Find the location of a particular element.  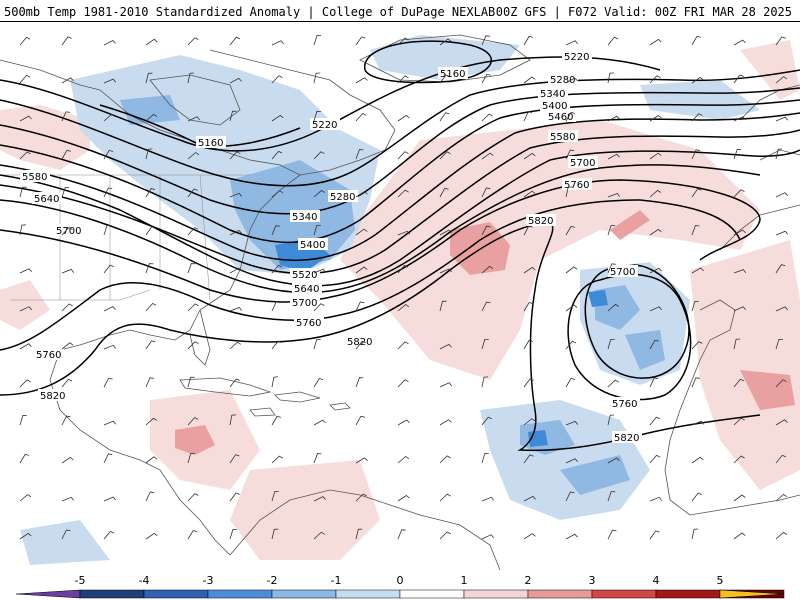

contour-label: 5760 is located at coordinates (624, 404).